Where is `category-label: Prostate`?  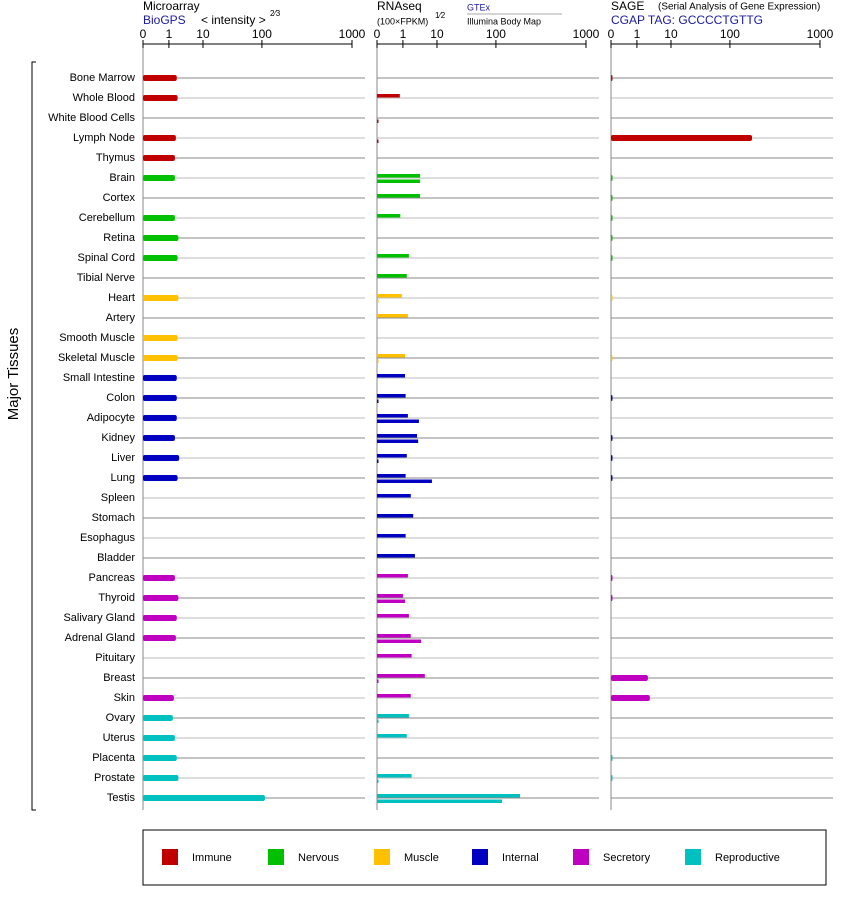 category-label: Prostate is located at coordinates (114, 778).